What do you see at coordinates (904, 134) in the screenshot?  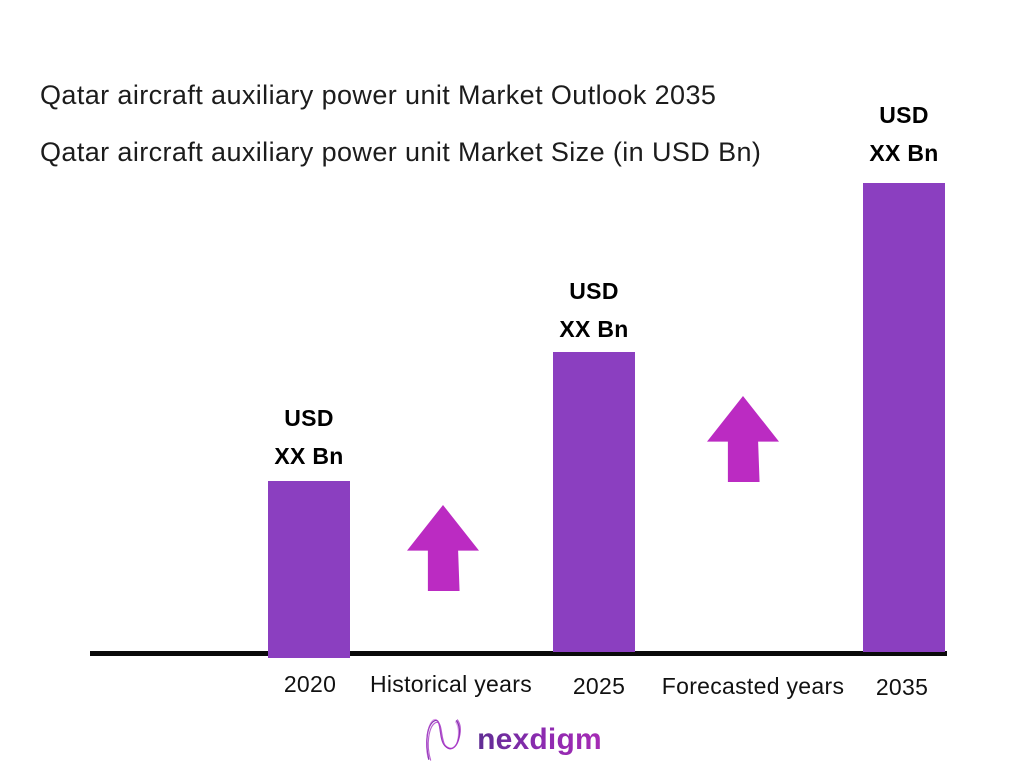 I see `bar-value-label-2035: USD XX Bn` at bounding box center [904, 134].